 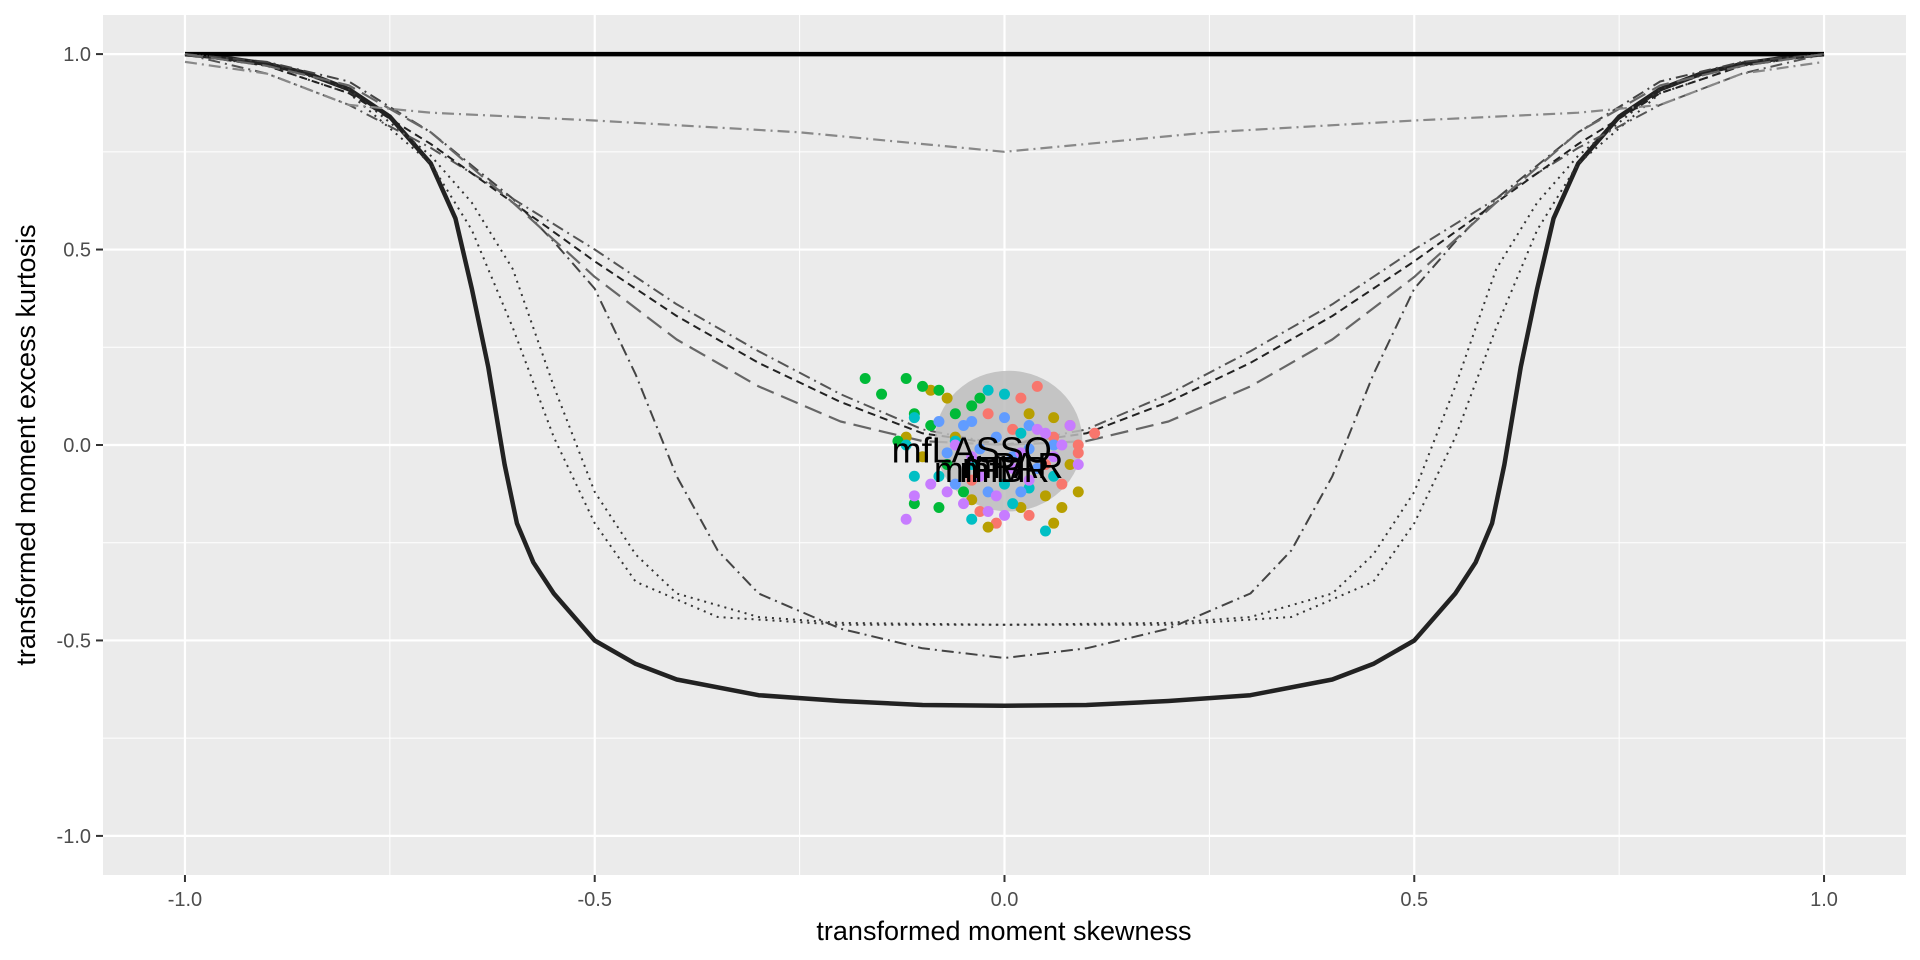 What do you see at coordinates (74, 837) in the screenshot?
I see `y-tick-label: -1.0` at bounding box center [74, 837].